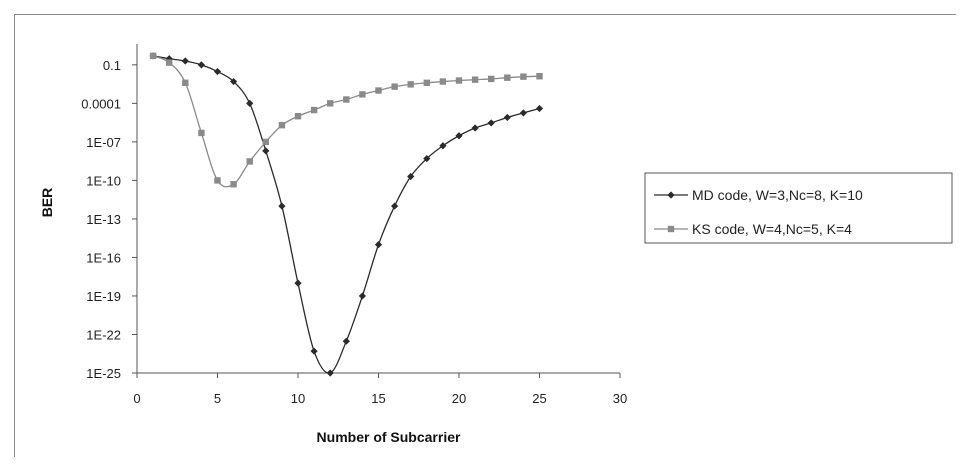 This screenshot has height=467, width=965. Describe the element at coordinates (777, 195) in the screenshot. I see `legend-label-md: MD code, W=3,Nc=8, K=10` at that location.